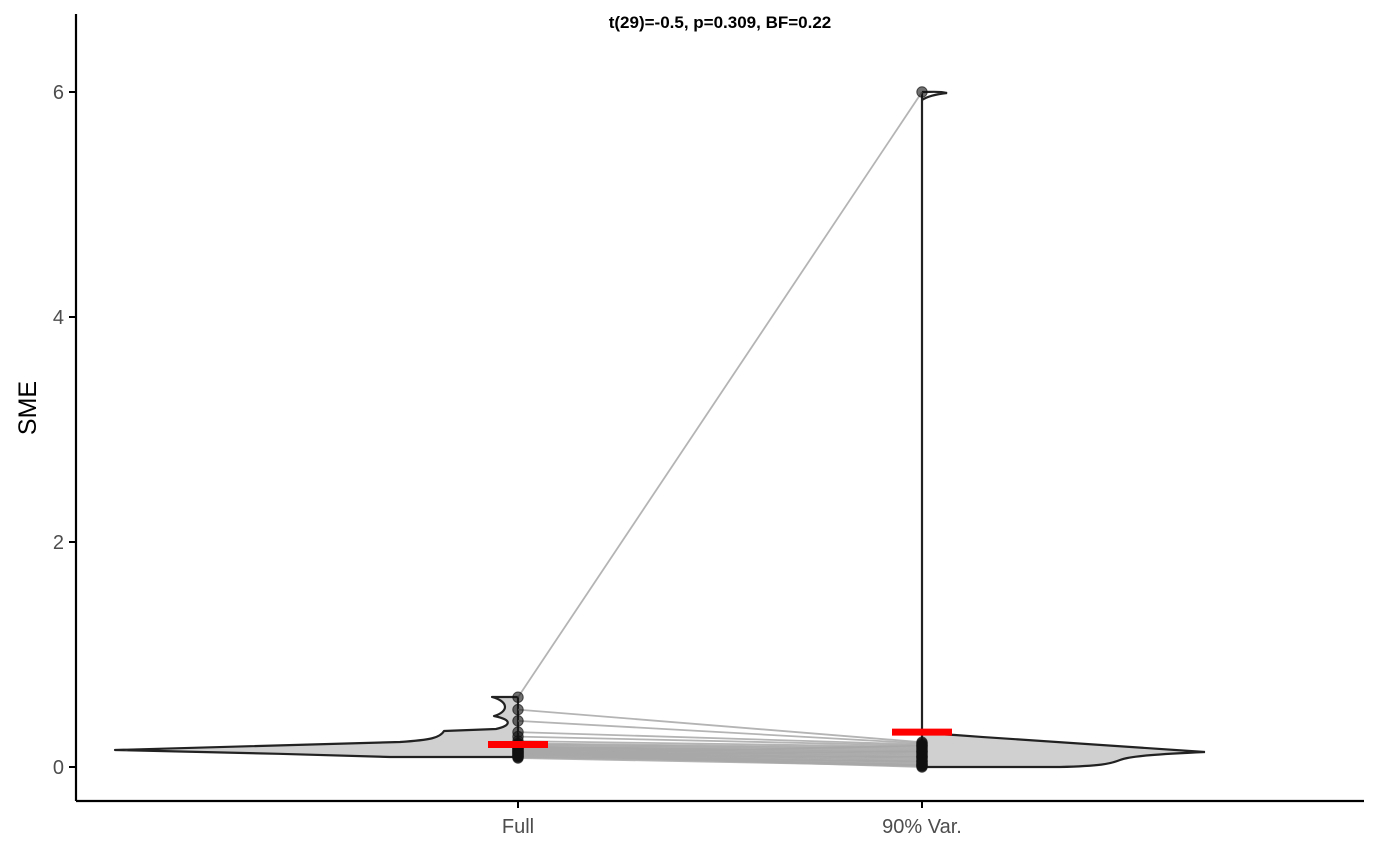 This screenshot has height=852, width=1380. Describe the element at coordinates (934, 95) in the screenshot. I see `violin-90var-tip` at that location.